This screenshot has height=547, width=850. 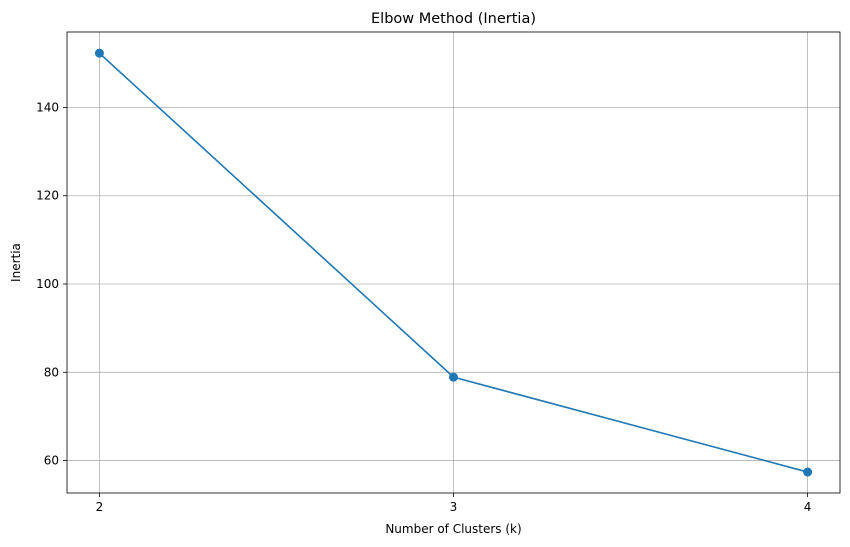 What do you see at coordinates (100, 507) in the screenshot?
I see `x-tick-label: 2` at bounding box center [100, 507].